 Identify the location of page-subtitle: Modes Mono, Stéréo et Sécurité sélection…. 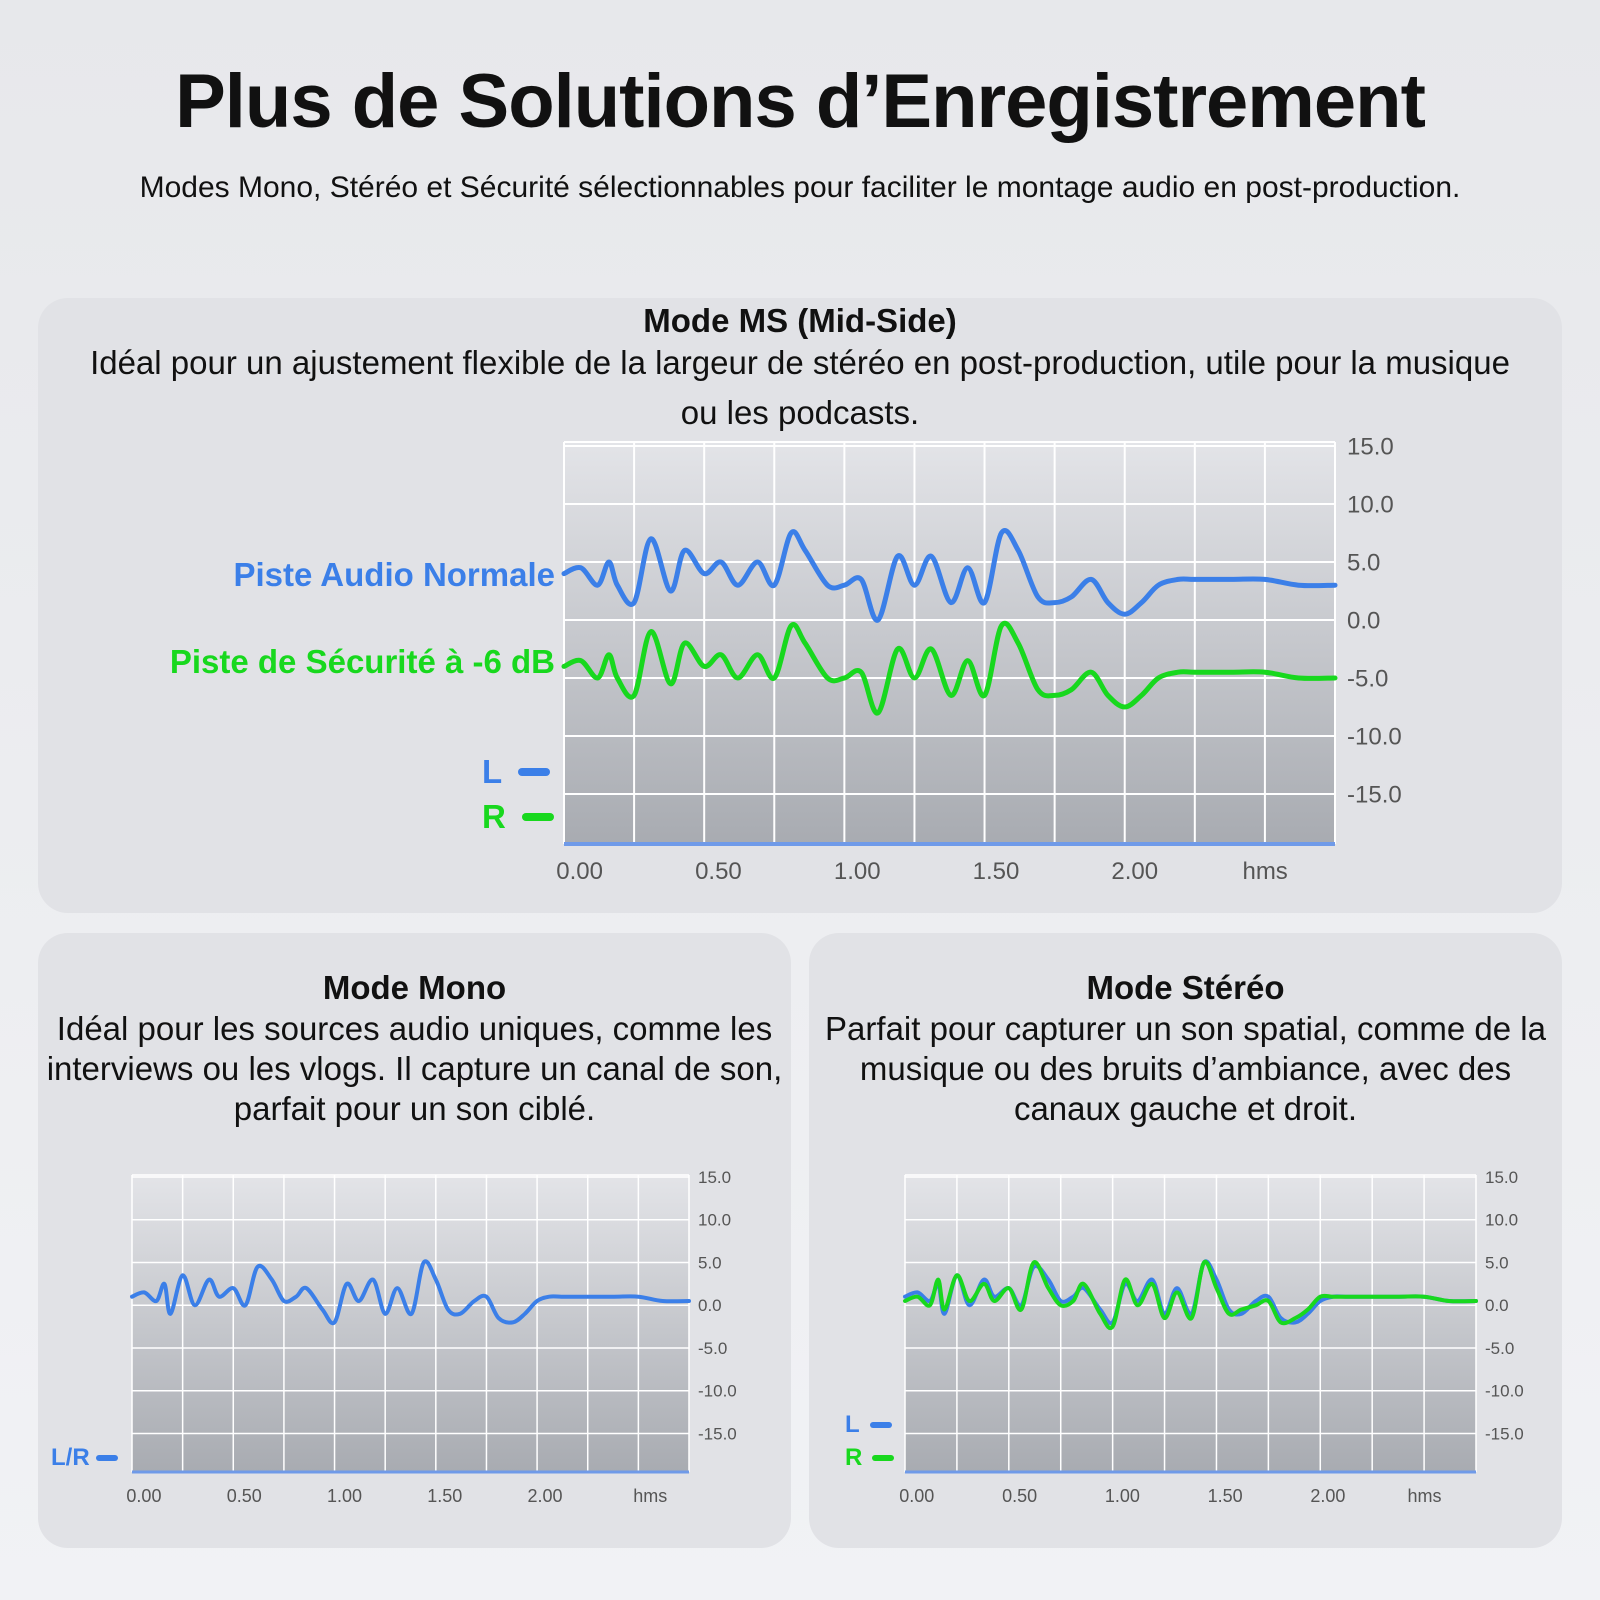
(800, 187).